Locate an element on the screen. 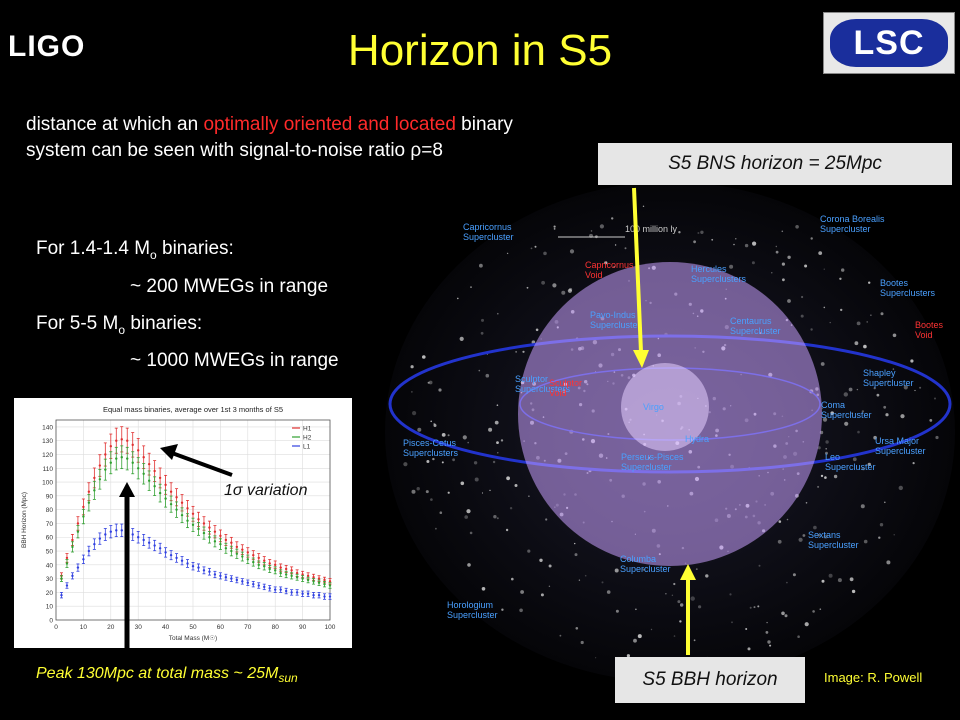 The image size is (960, 720). region-label: Pavo-Indus Supercluster is located at coordinates (615, 320).